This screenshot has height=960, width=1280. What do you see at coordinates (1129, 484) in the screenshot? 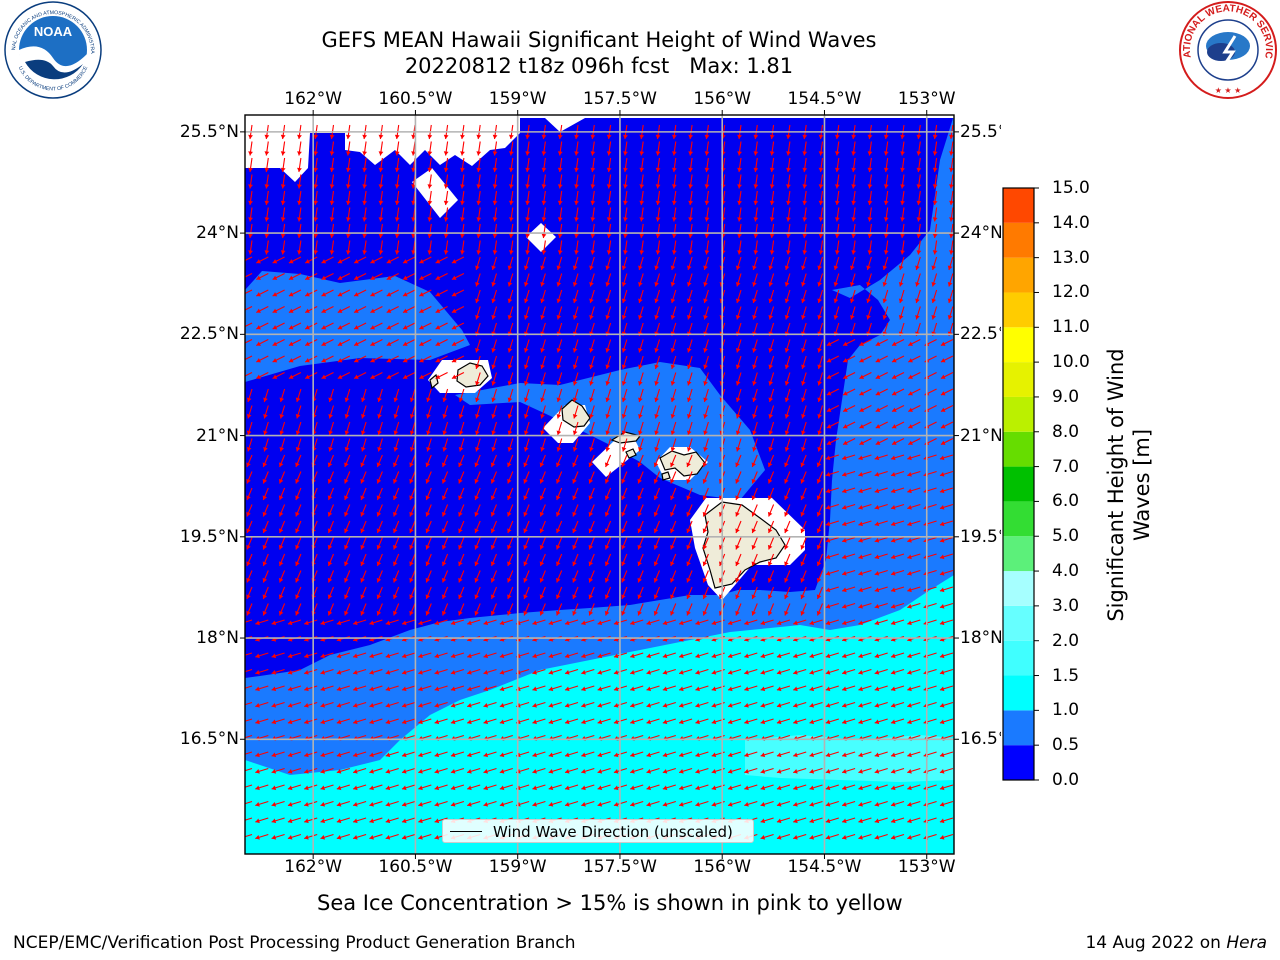
I see `colorbar-title: Significant Height of Wind Waves [m]` at bounding box center [1129, 484].